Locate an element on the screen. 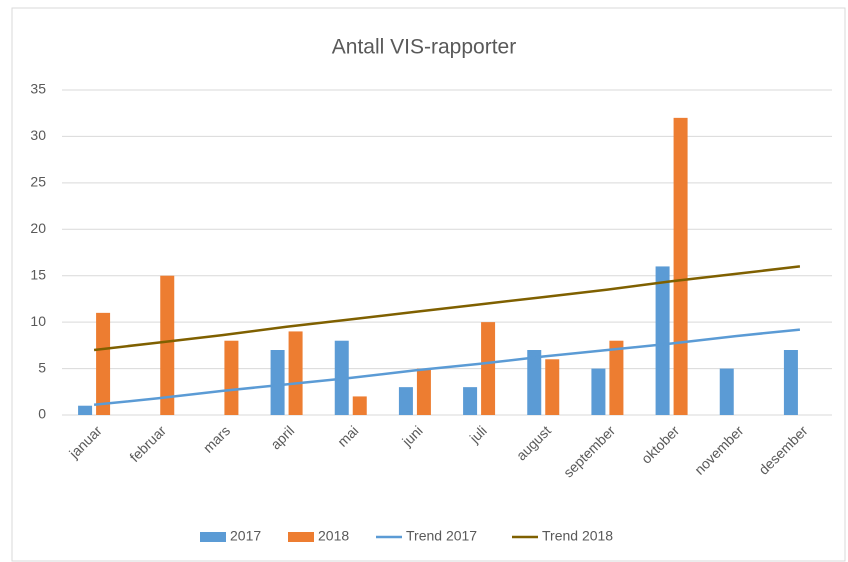  legend-label: Trend 2017 is located at coordinates (441, 536).